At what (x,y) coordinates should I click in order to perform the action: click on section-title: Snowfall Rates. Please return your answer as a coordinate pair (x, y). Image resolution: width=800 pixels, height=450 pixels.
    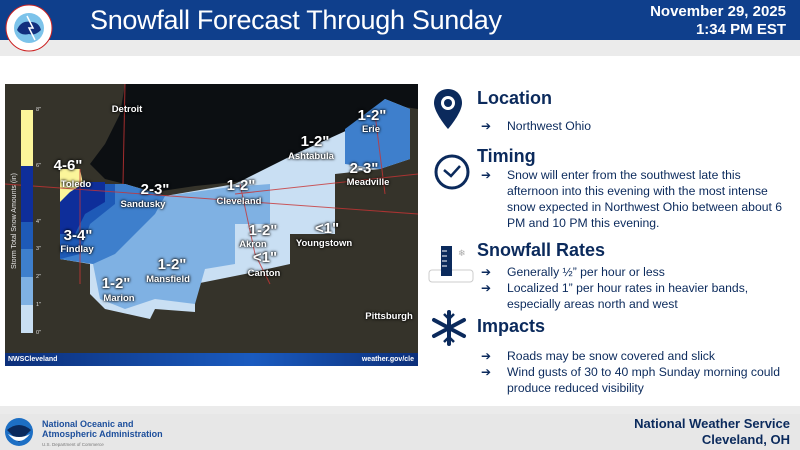
    Looking at the image, I should click on (541, 250).